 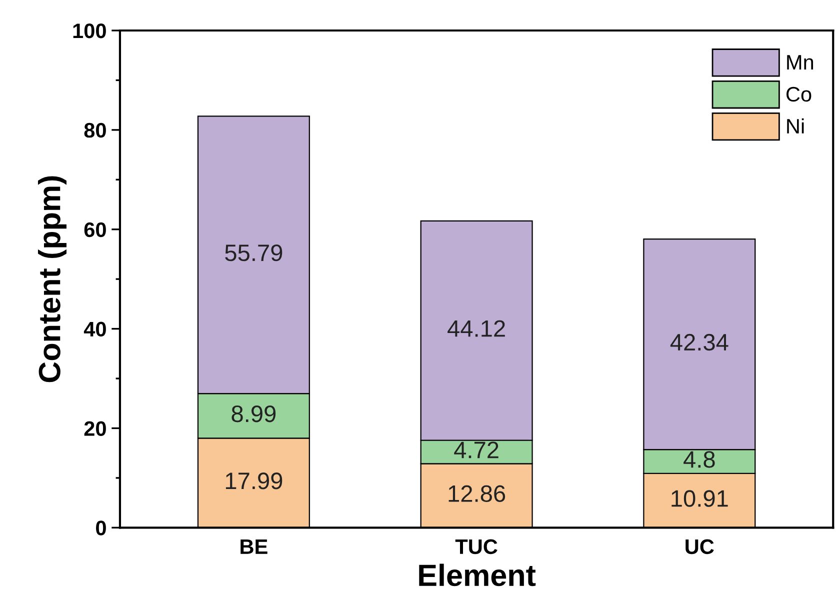 I want to click on data-label: 55.79, so click(x=253, y=253).